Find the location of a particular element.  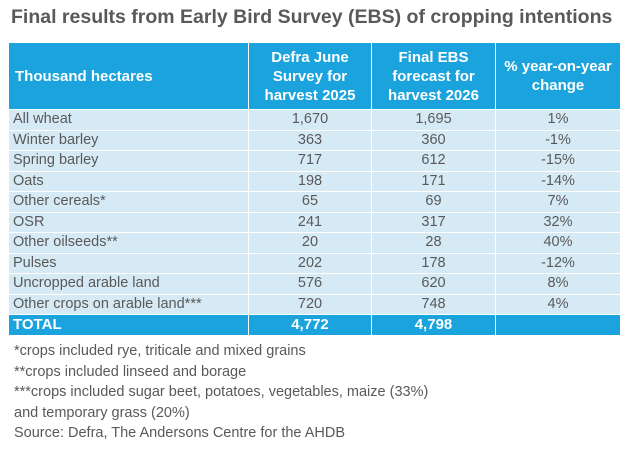

ebs-2026-cell: 69 is located at coordinates (433, 202).